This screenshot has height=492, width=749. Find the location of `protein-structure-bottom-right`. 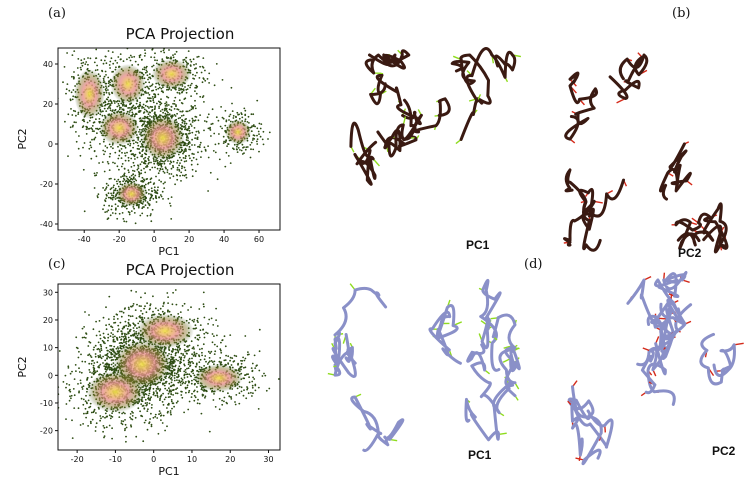

protein-structure-bottom-right is located at coordinates (655, 368).